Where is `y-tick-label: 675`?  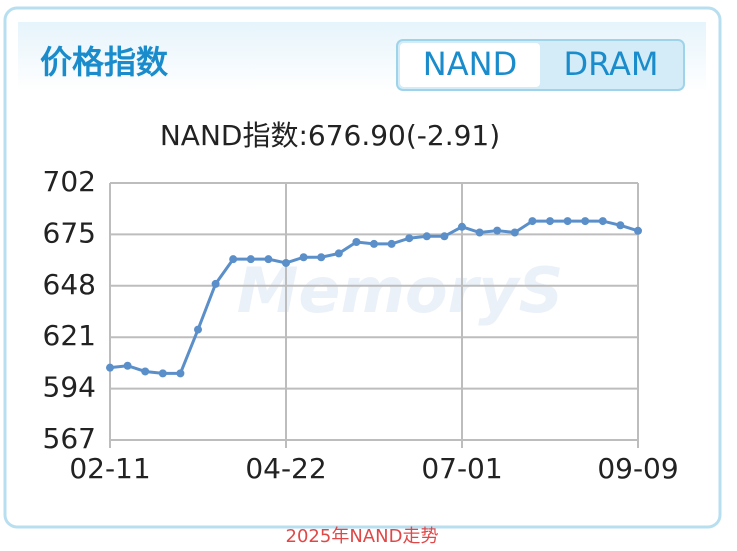 y-tick-label: 675 is located at coordinates (69, 232).